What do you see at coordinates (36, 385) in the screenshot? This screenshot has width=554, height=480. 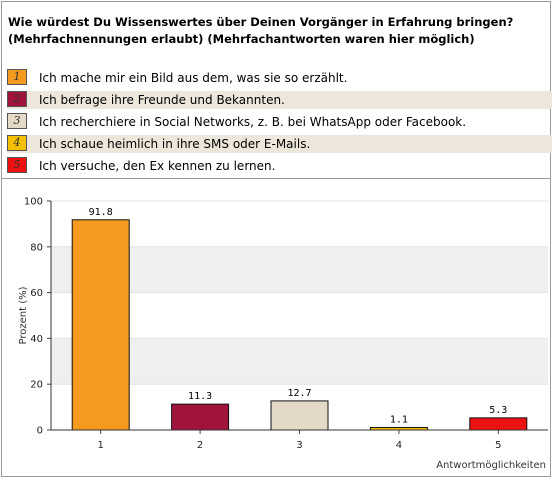 I see `y-tick-label: 20` at bounding box center [36, 385].